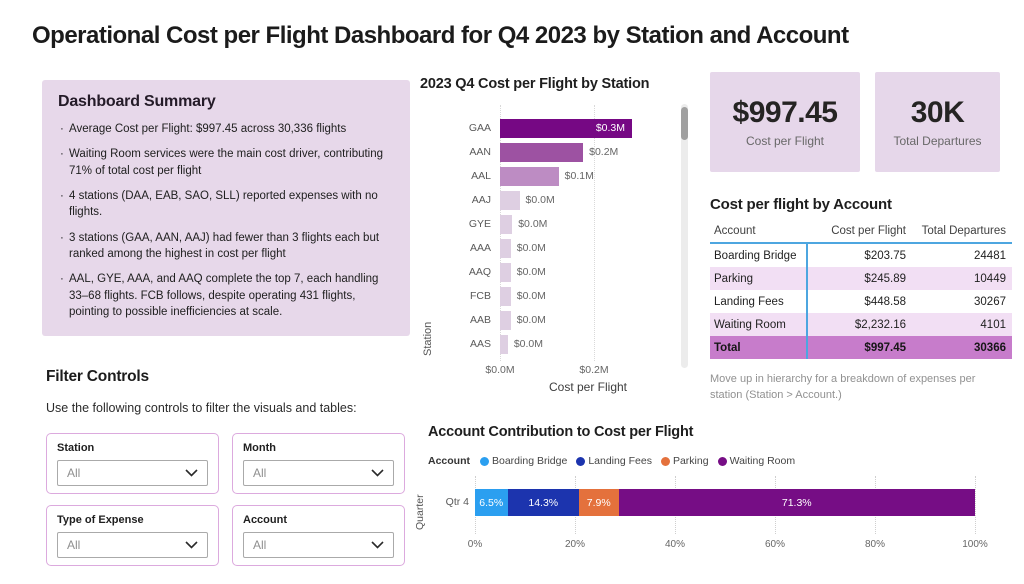  I want to click on filter-card-station: Station All, so click(132, 463).